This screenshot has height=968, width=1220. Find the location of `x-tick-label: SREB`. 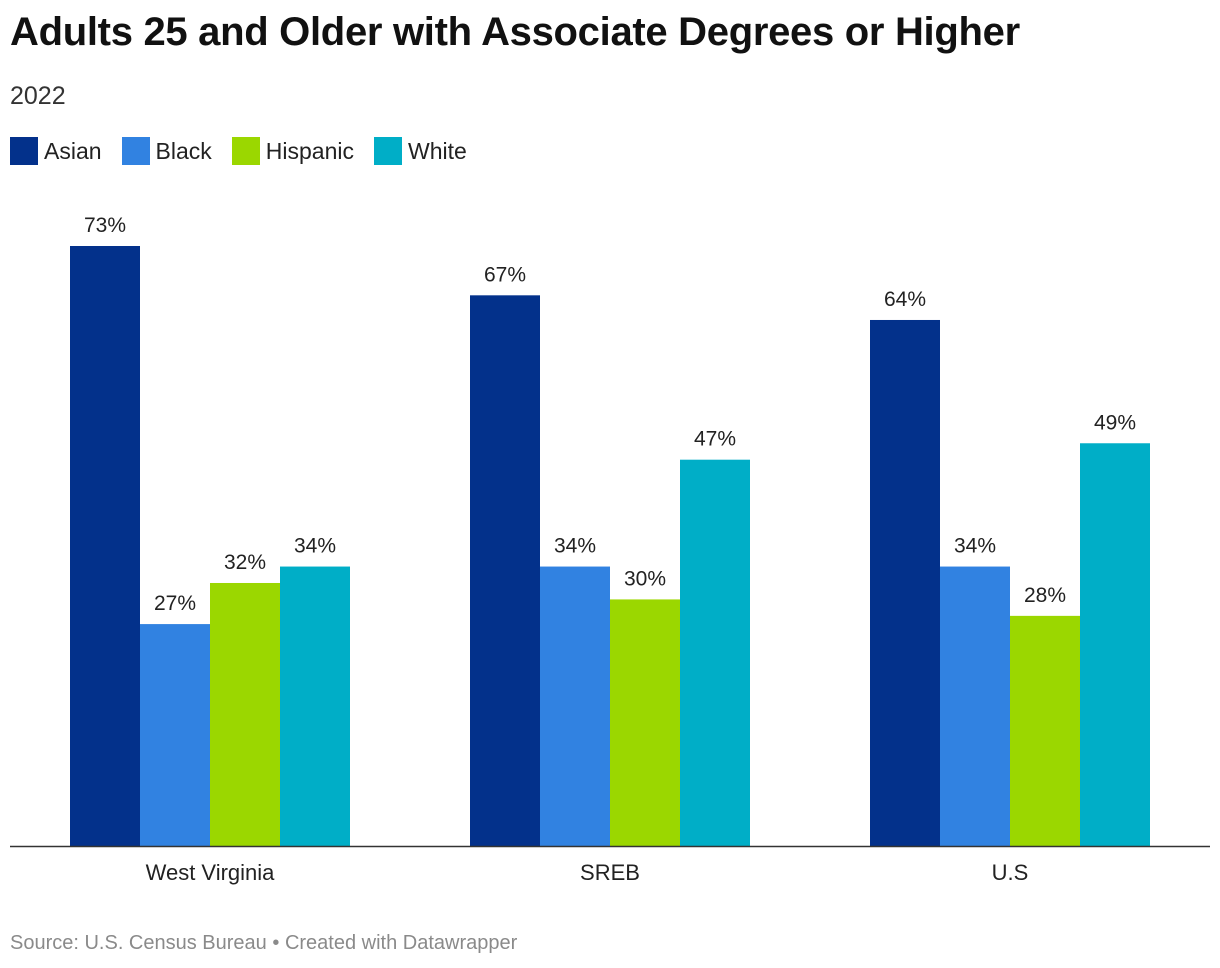

x-tick-label: SREB is located at coordinates (610, 872).